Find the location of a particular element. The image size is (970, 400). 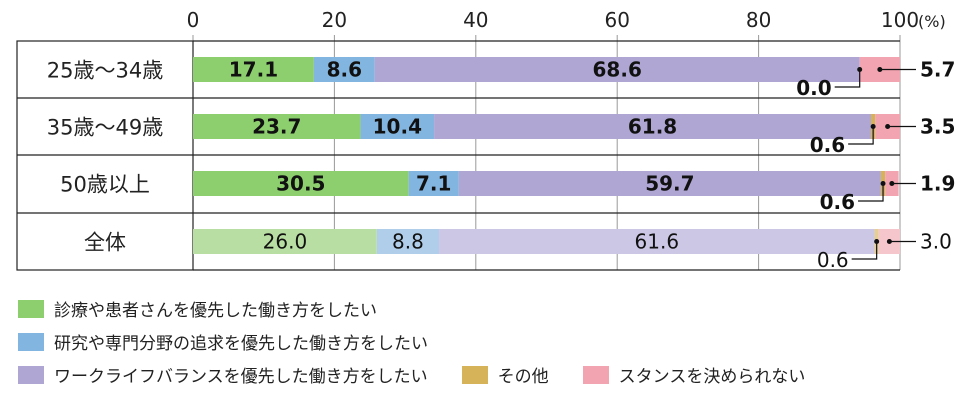

x-tick-label: 40 is located at coordinates (475, 20).